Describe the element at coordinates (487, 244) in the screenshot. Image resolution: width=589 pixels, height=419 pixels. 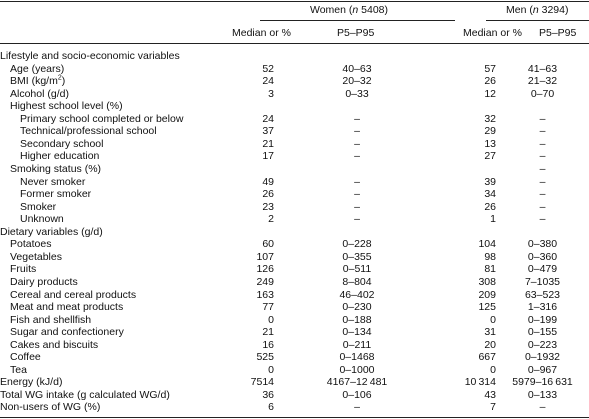
I see `men-median-cell: 104` at that location.